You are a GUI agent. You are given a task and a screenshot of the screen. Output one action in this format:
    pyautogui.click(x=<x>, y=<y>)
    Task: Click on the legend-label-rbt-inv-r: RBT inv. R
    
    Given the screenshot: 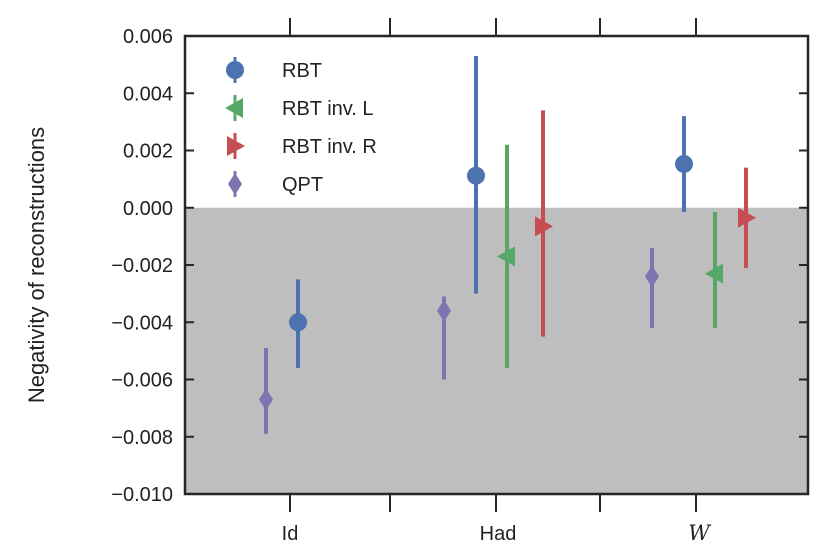 What is the action you would take?
    pyautogui.click(x=329, y=147)
    